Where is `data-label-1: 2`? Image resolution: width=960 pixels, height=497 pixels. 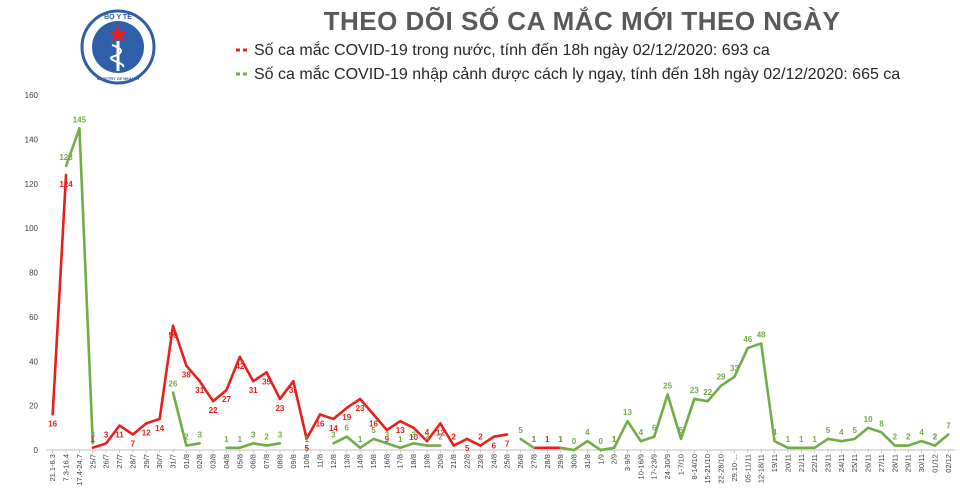
data-label-1: 2 is located at coordinates (935, 437).